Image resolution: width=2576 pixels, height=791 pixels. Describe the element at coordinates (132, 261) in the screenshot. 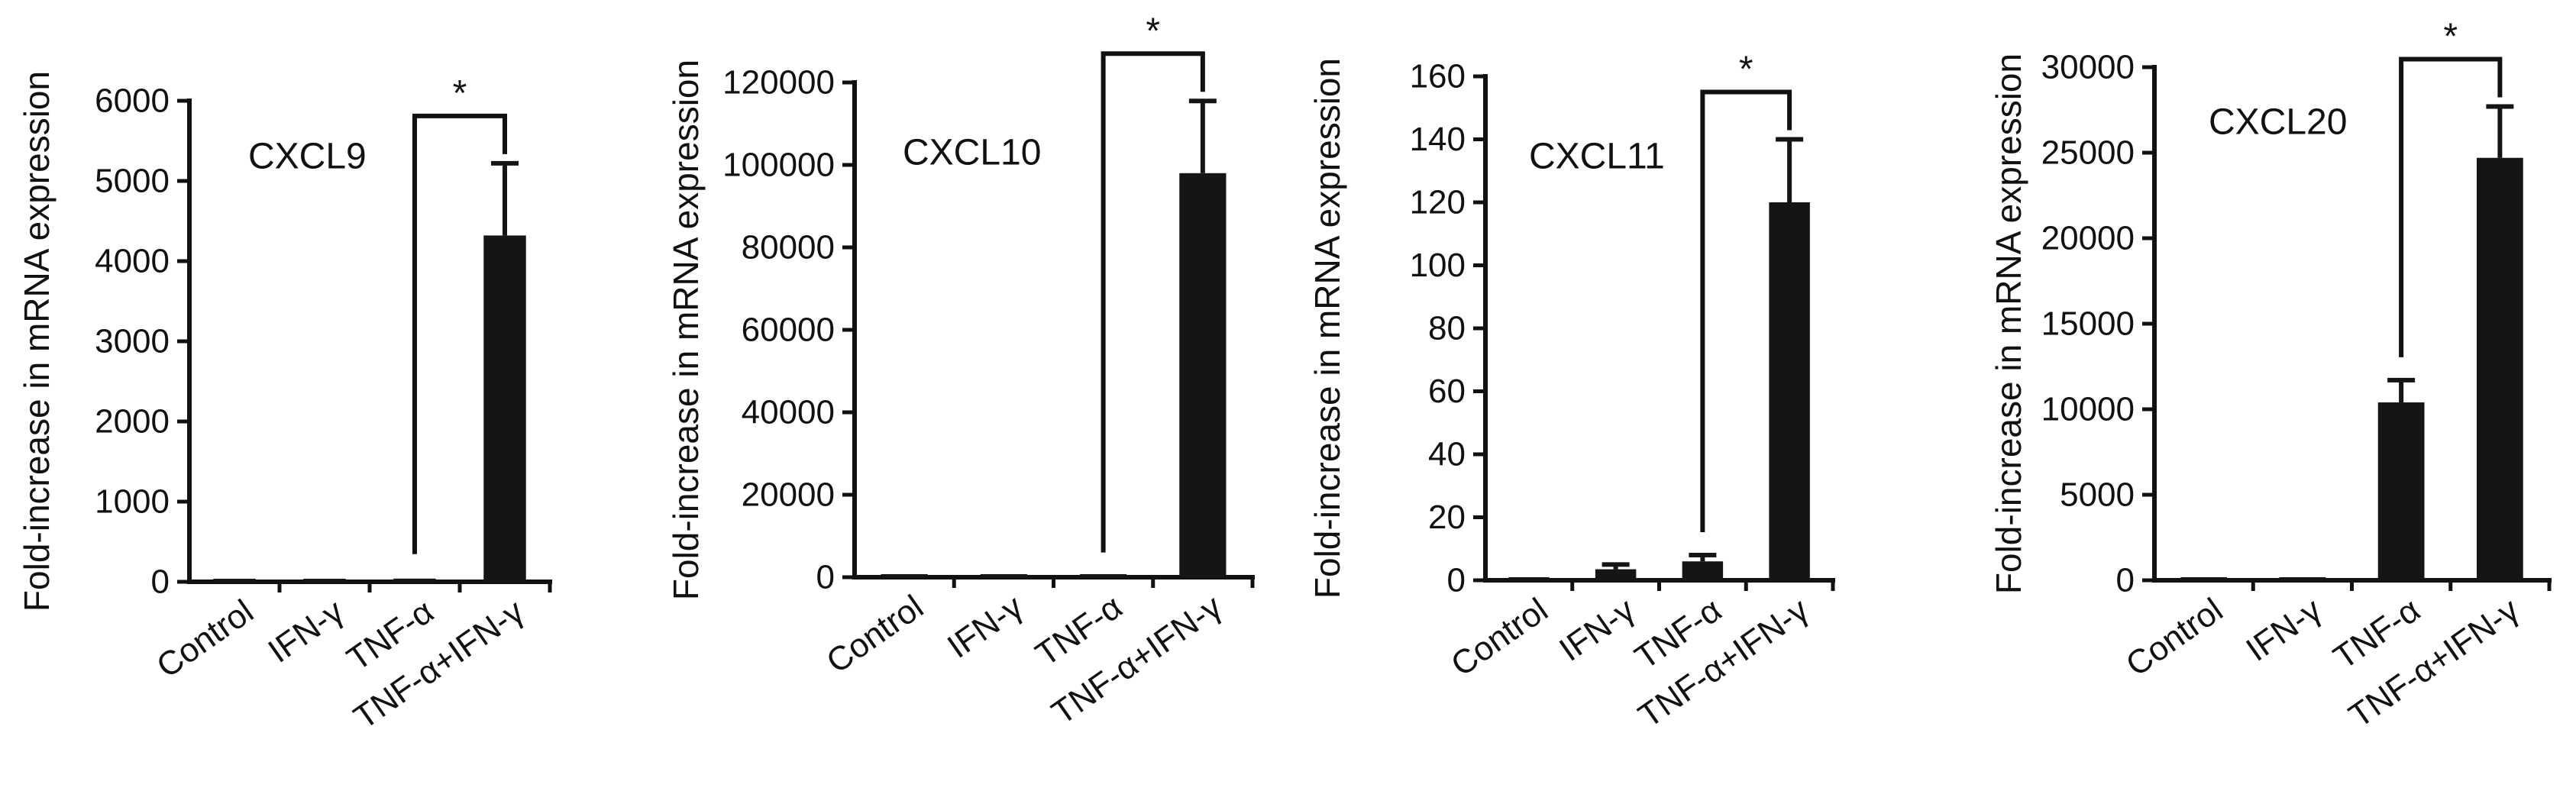

I see `y-tick-label: 4000` at that location.